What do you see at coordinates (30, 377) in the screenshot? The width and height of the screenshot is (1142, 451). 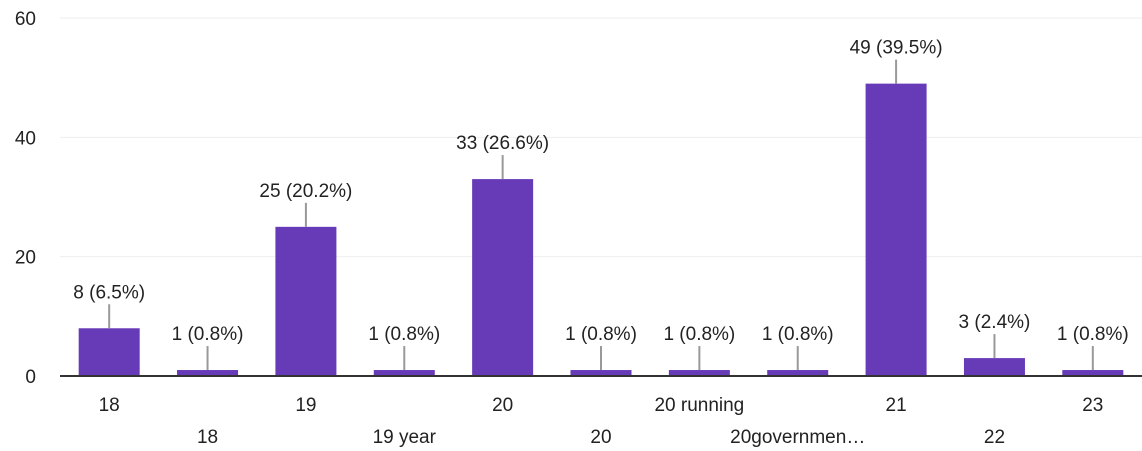 I see `y-tick-label: 0` at bounding box center [30, 377].